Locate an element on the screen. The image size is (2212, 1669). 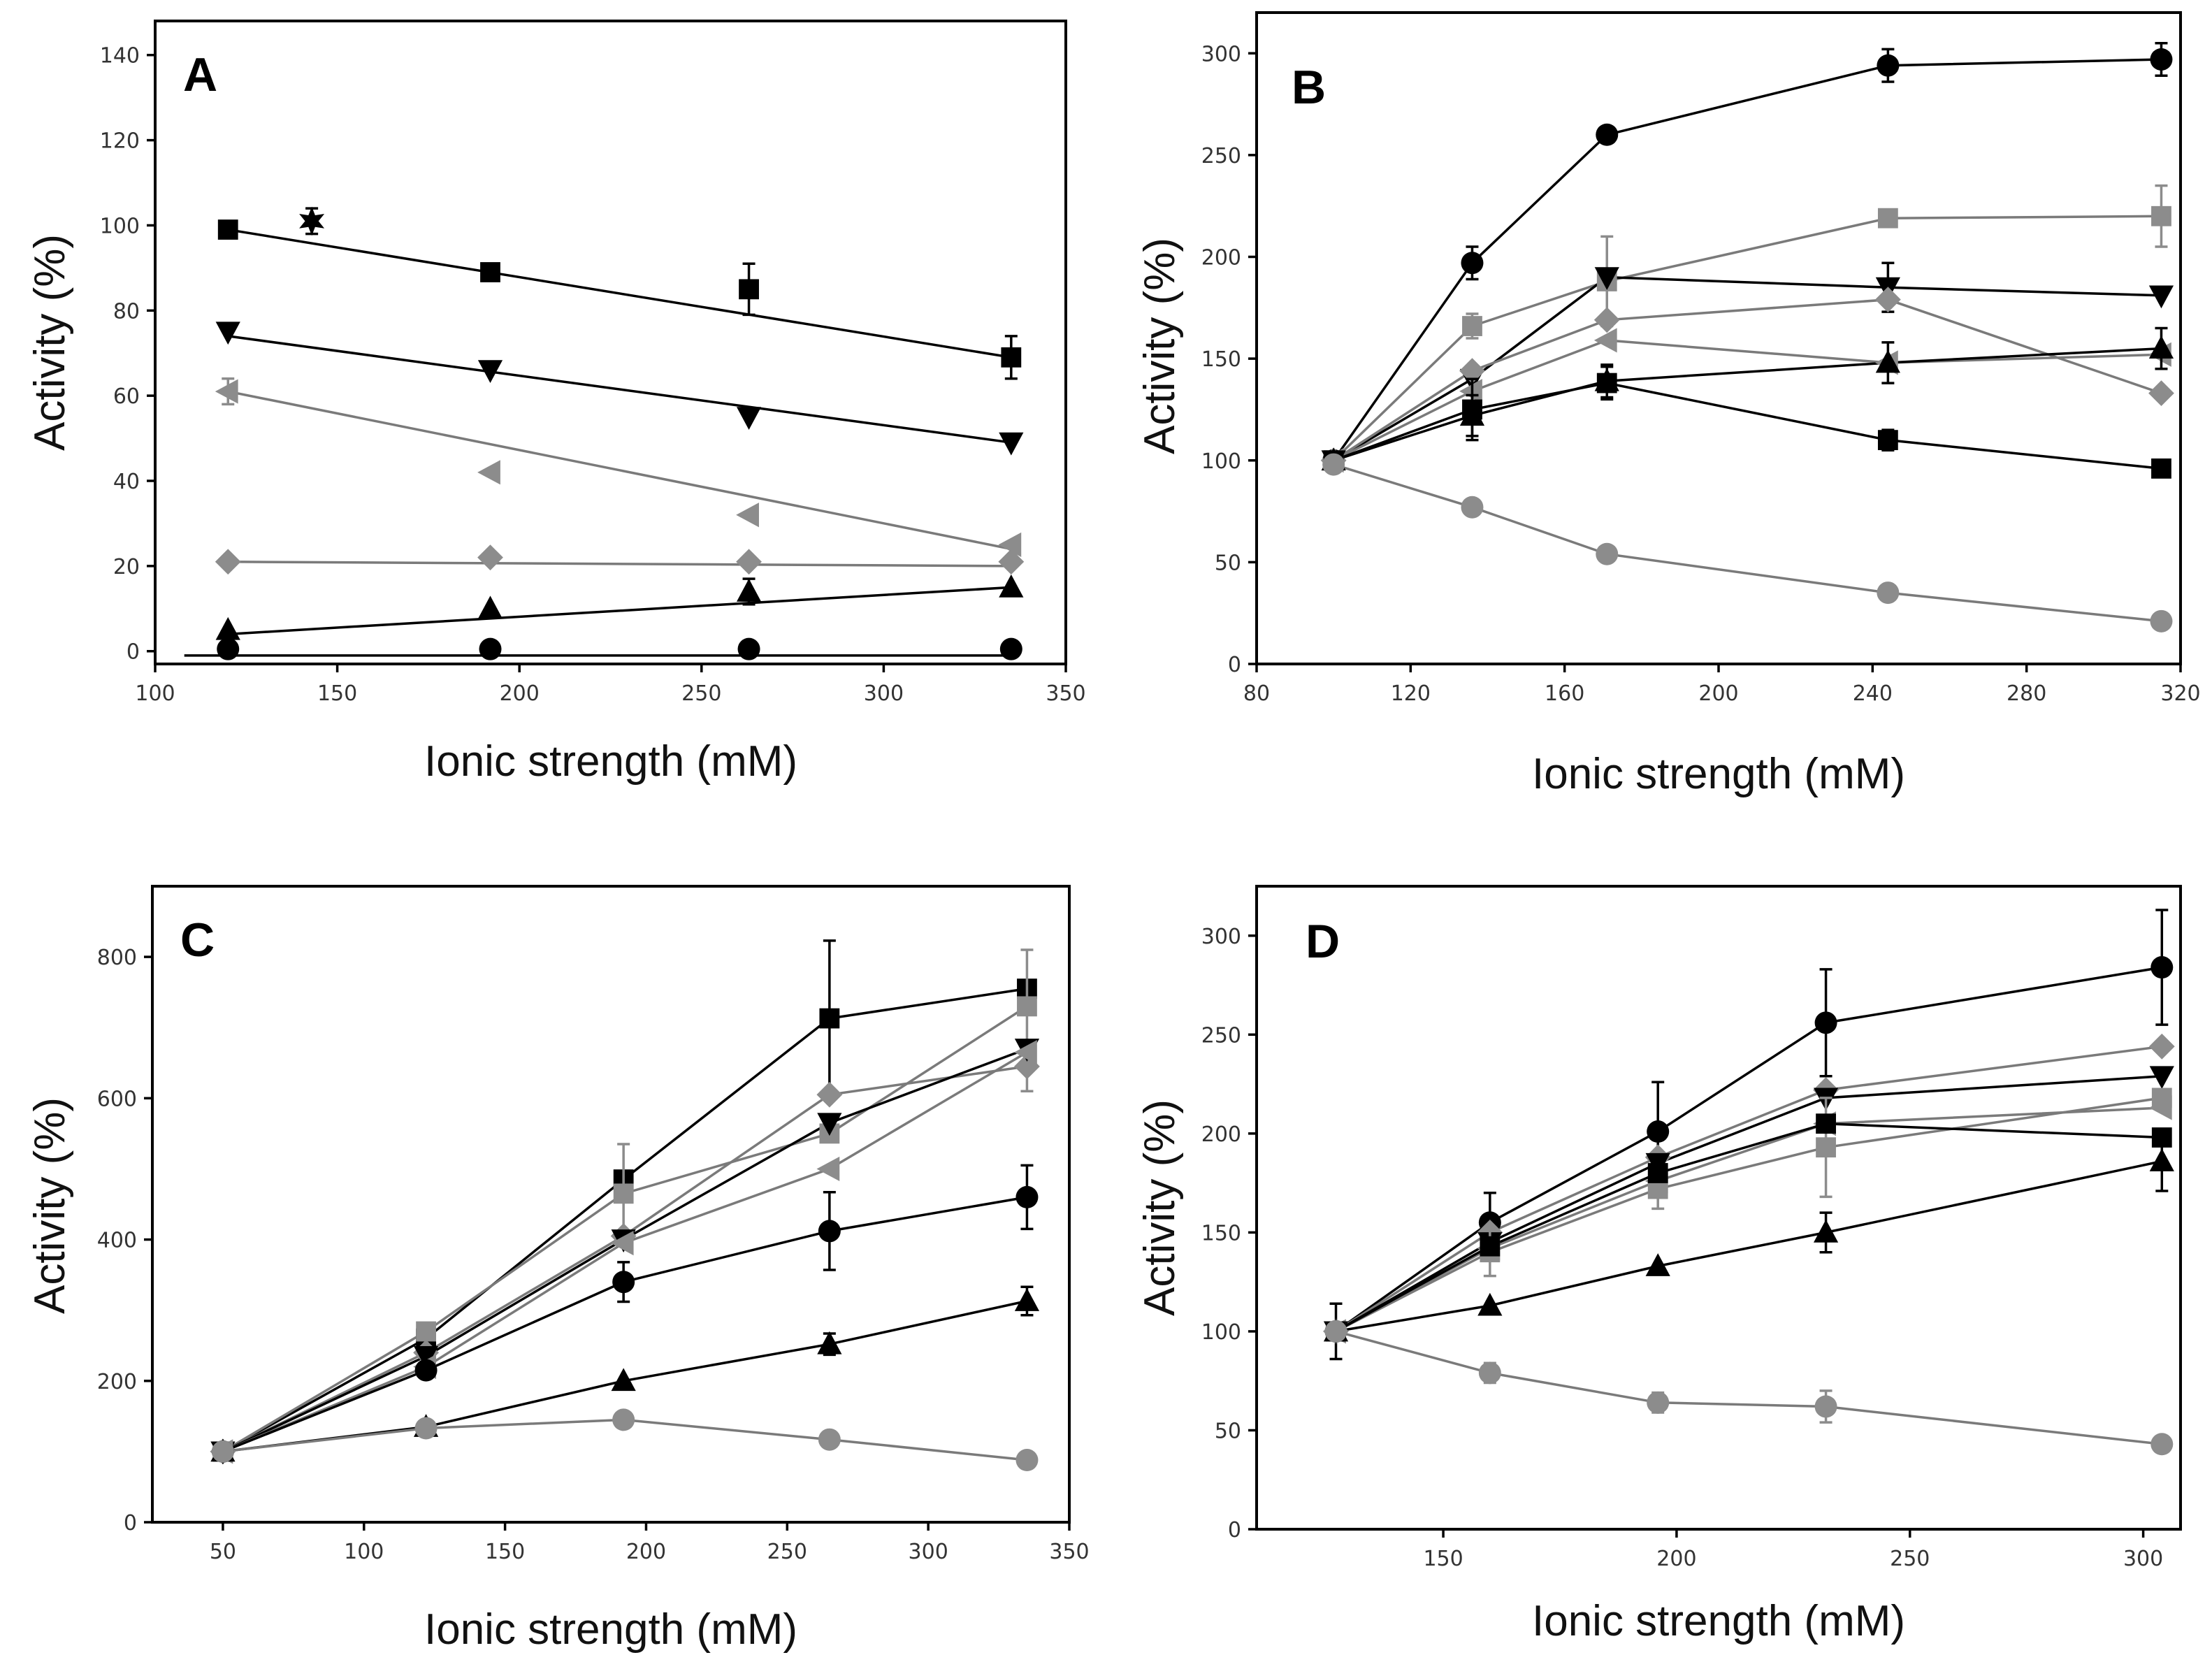
x-tick-label: 50 is located at coordinates (223, 1552).